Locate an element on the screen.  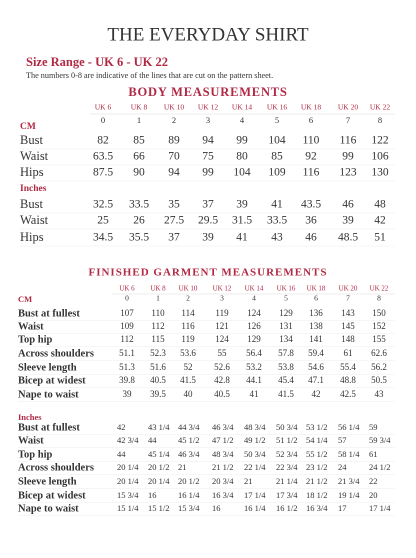
cell: 57.8 is located at coordinates (286, 353).